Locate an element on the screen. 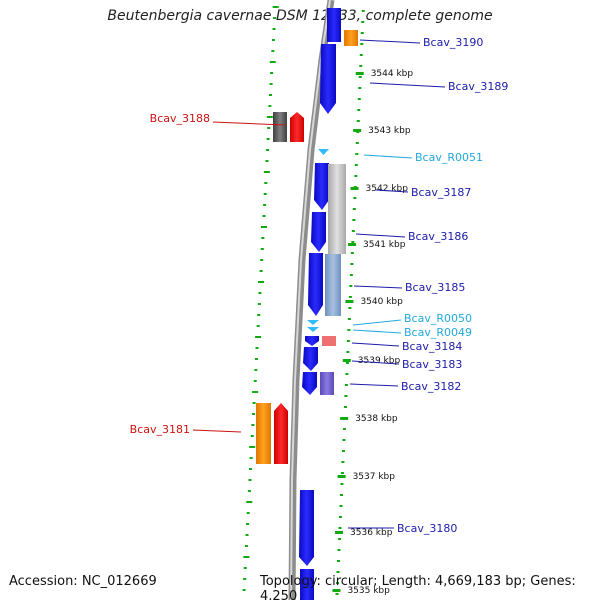 The image size is (600, 600). gene-label: Bcav_3190 is located at coordinates (453, 42).